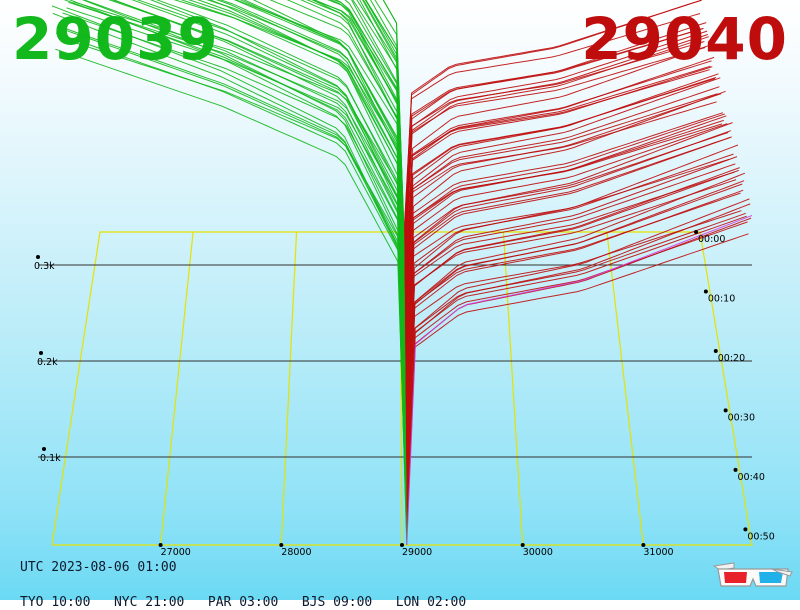 Image resolution: width=800 pixels, height=610 pixels. Describe the element at coordinates (751, 477) in the screenshot. I see `time-tick-label: 00:40` at that location.